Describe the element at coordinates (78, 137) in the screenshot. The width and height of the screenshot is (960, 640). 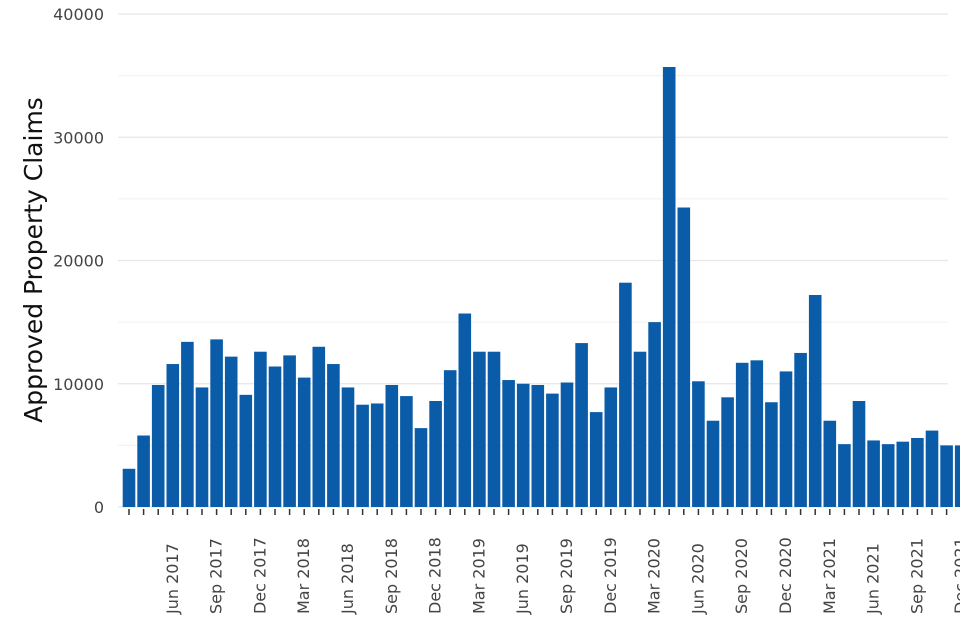
I see `y-tick-label: 30000` at that location.